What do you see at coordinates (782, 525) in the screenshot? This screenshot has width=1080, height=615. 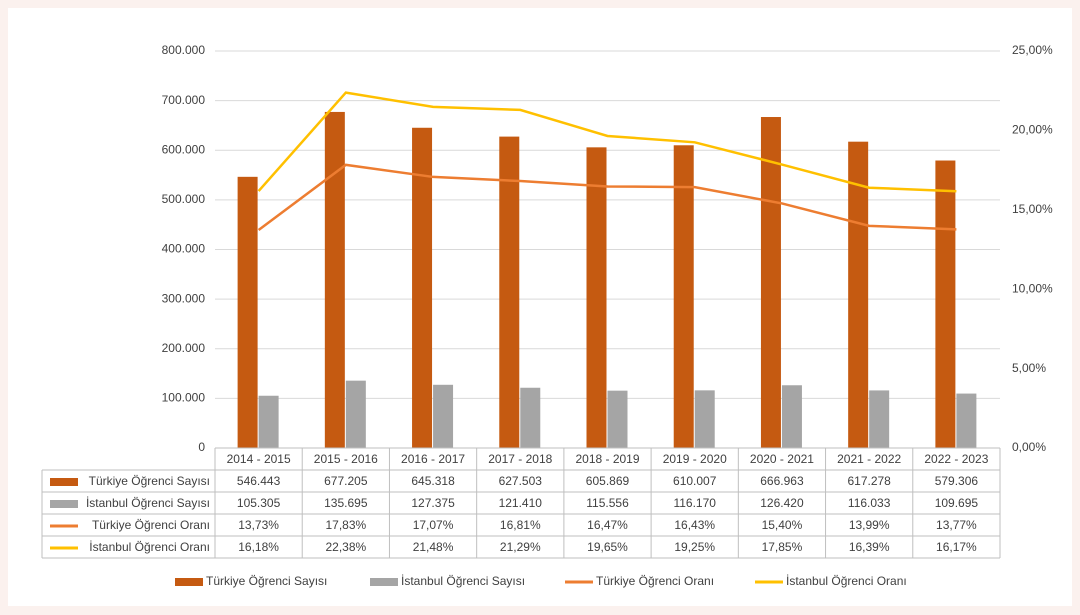 I see `table-cell: 15,40%` at bounding box center [782, 525].